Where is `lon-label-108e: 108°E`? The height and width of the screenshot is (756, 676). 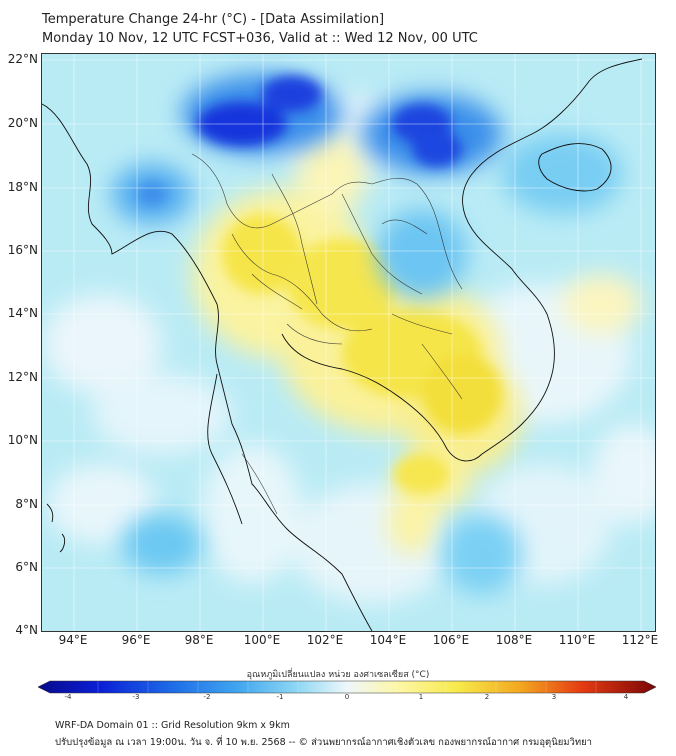
lon-label-108e: 108°E is located at coordinates (514, 640).